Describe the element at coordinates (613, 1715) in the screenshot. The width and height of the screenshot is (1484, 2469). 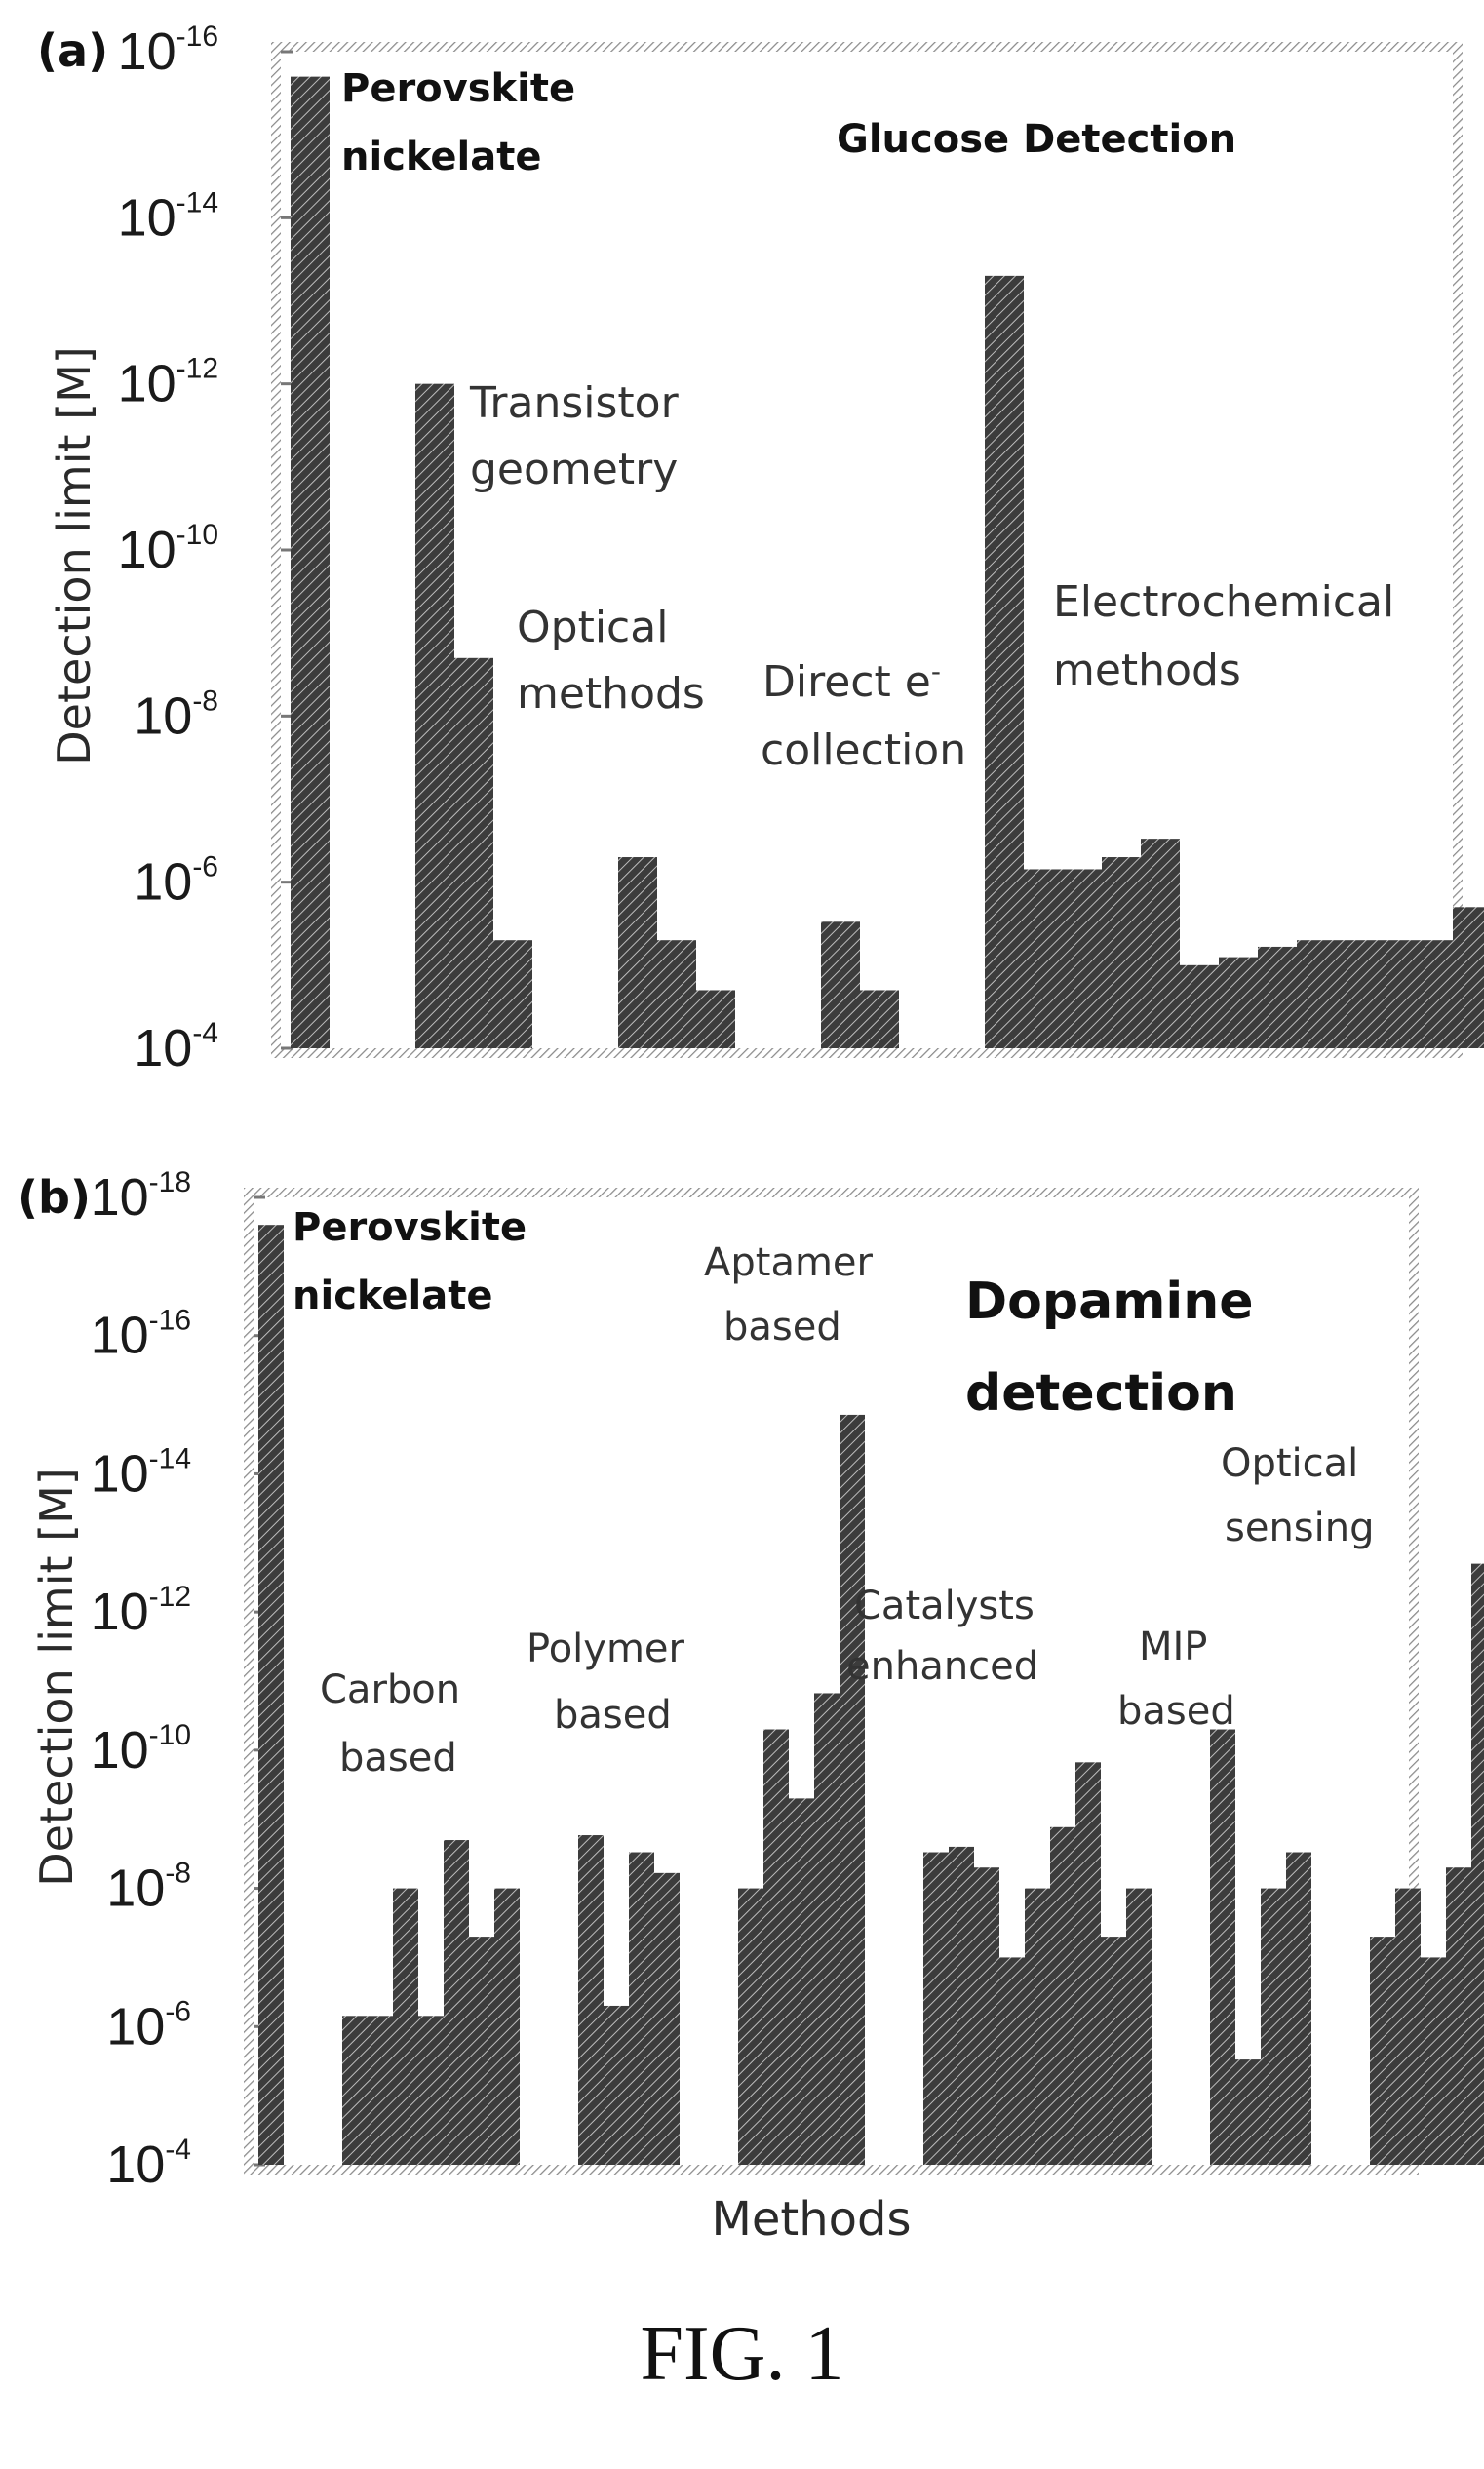
I see `panel-b-label-polymer-line2: based` at that location.